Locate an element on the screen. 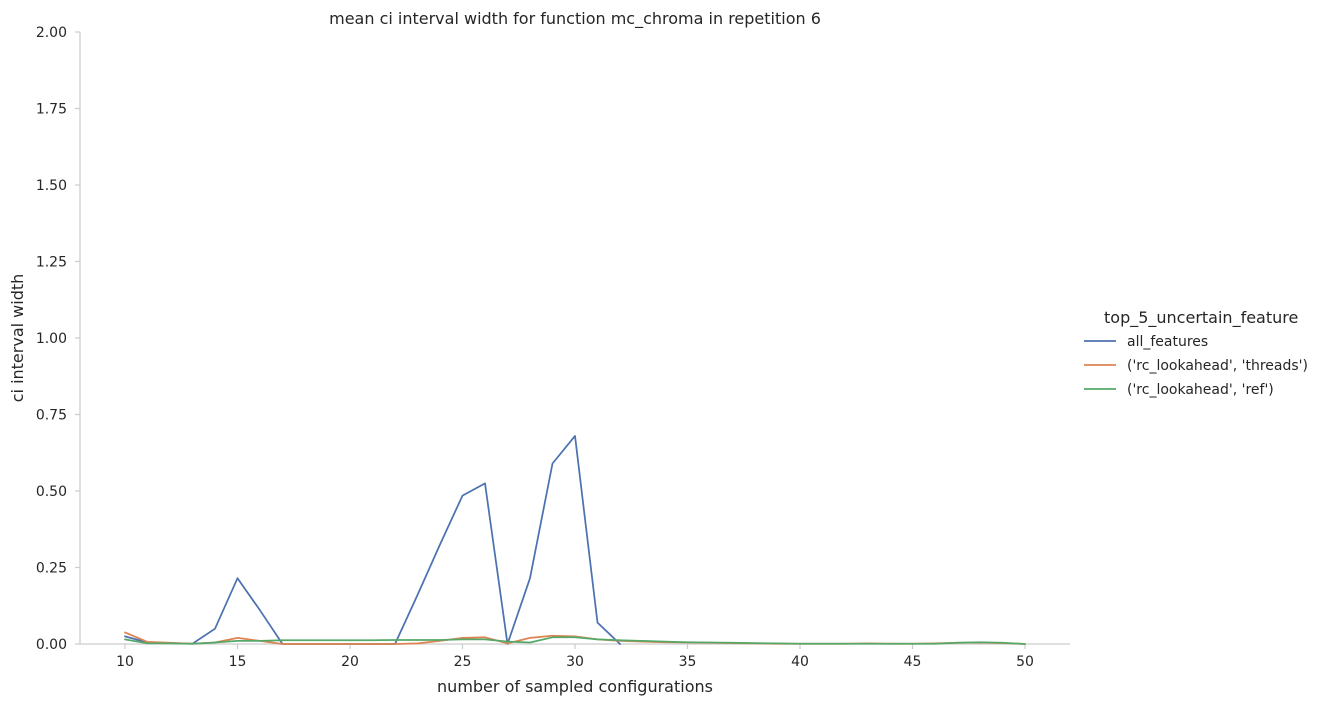 This screenshot has height=706, width=1338. x-tick-label: 10 is located at coordinates (125, 662).